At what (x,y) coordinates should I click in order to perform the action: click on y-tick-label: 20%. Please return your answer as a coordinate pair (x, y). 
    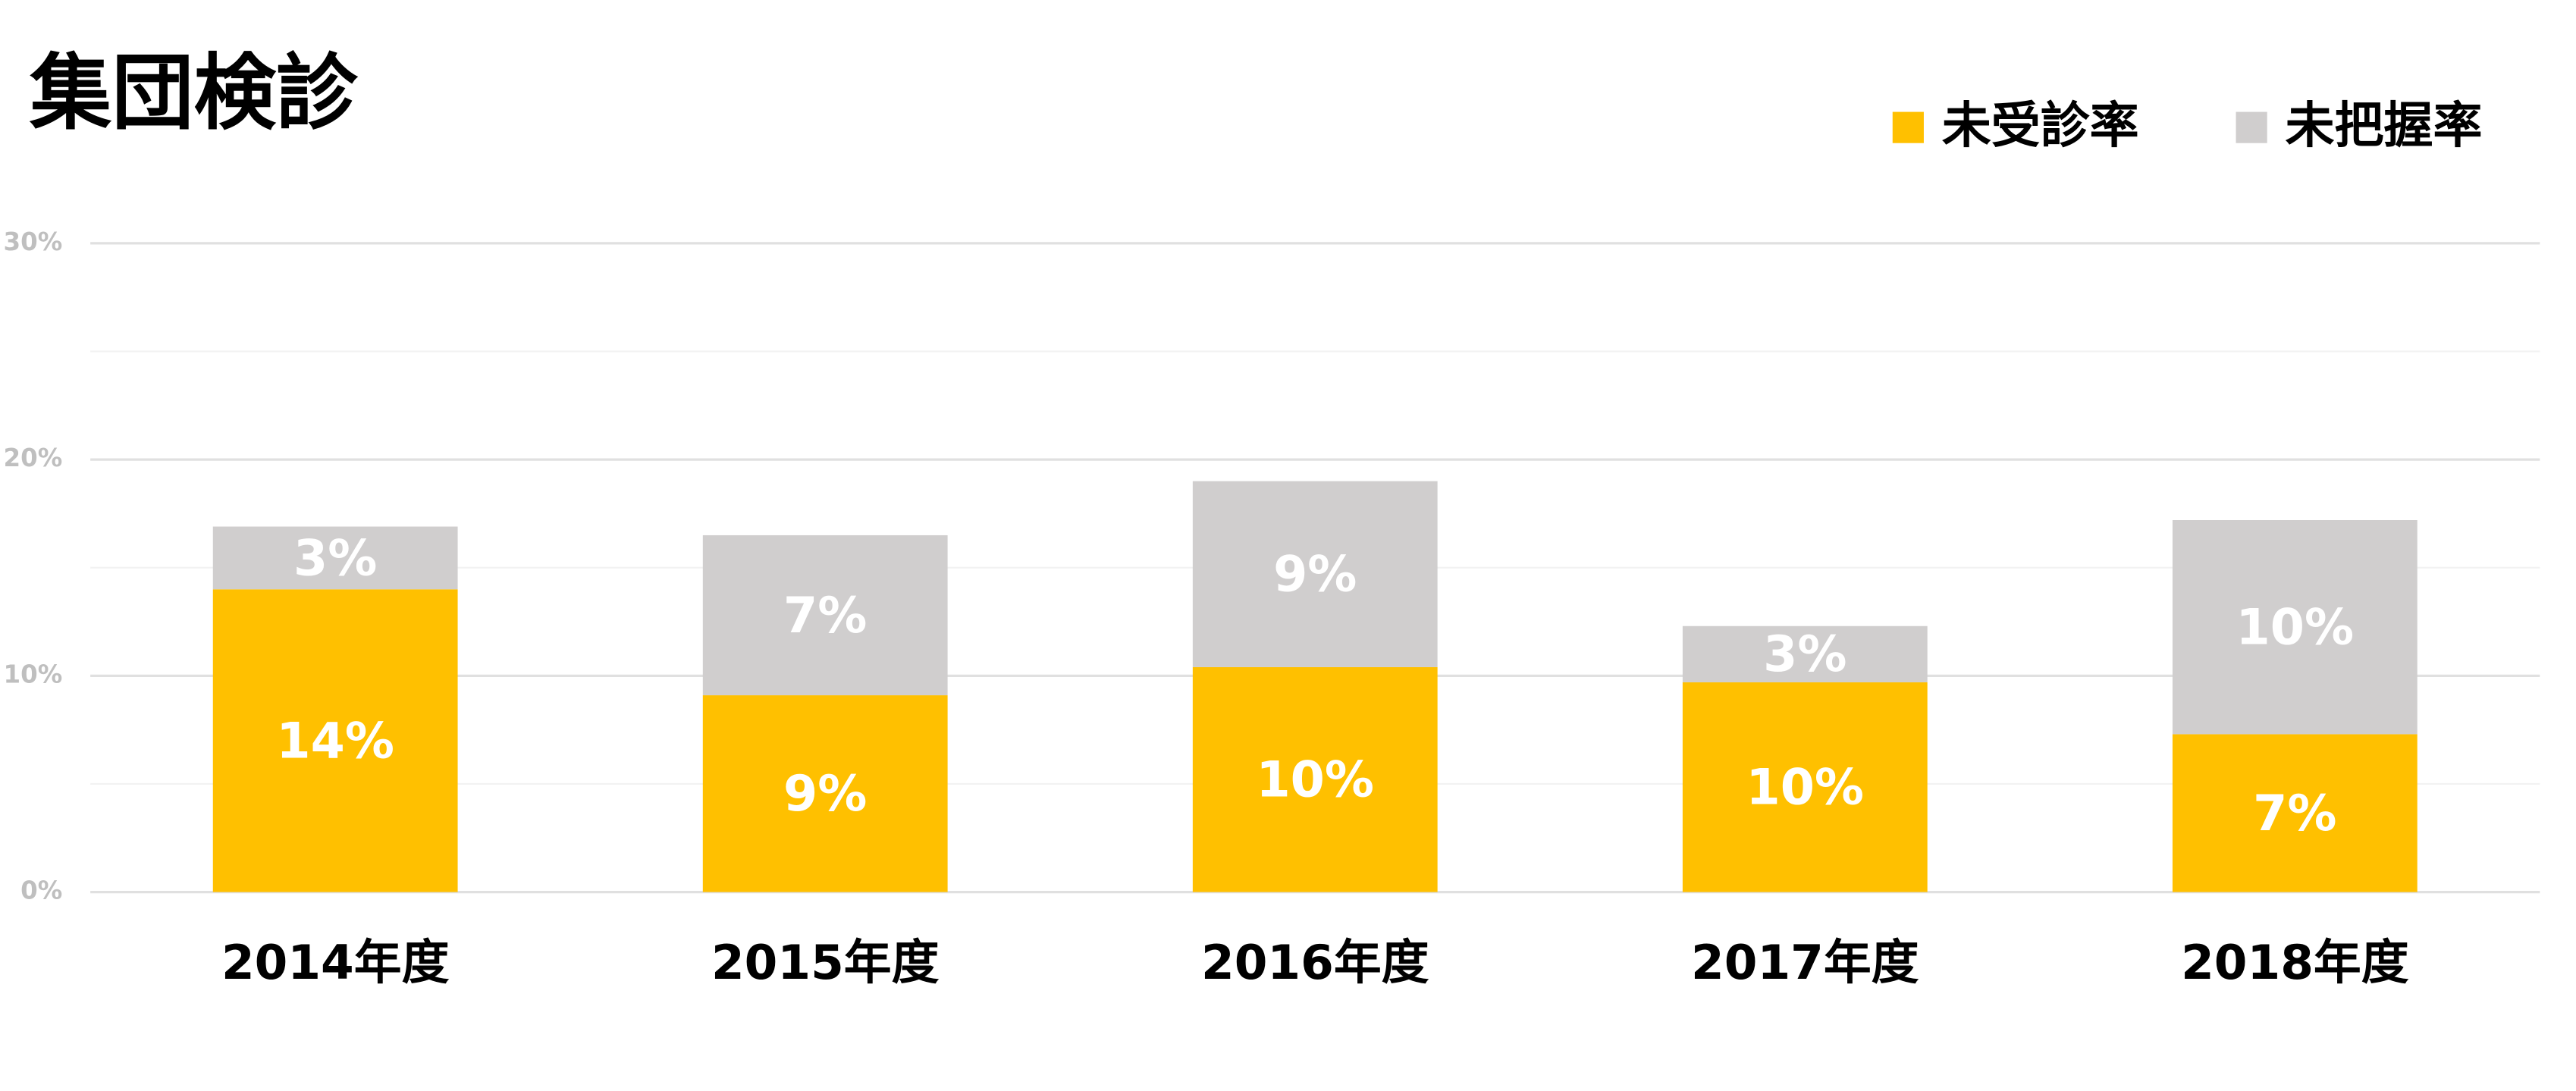
    Looking at the image, I should click on (33, 458).